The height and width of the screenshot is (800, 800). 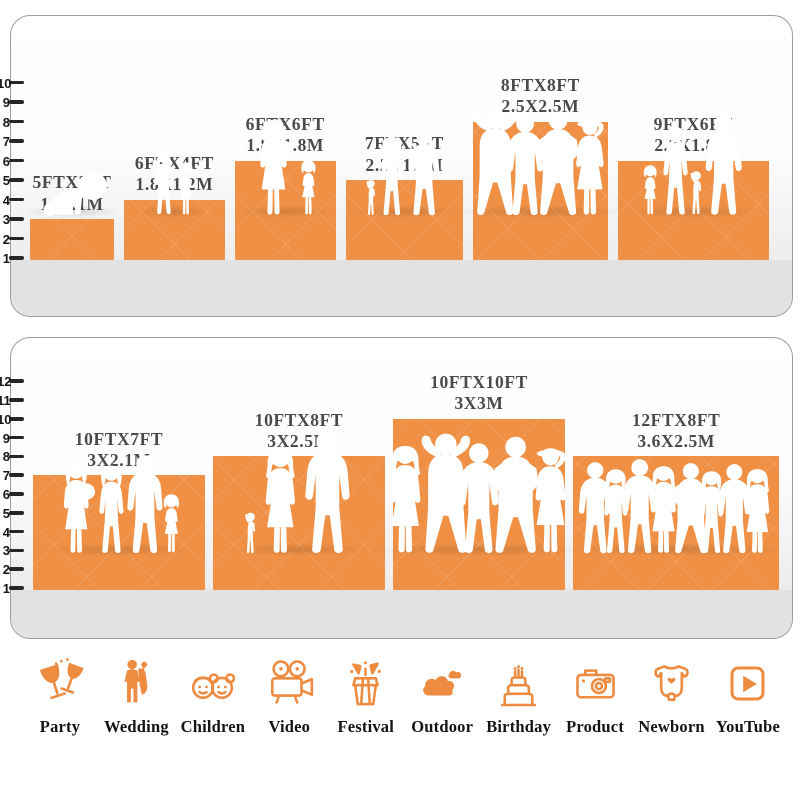 I want to click on backdrop-bar-9ftx6ft: 9FTX6FT 2.7X1.8M, so click(x=693, y=187).